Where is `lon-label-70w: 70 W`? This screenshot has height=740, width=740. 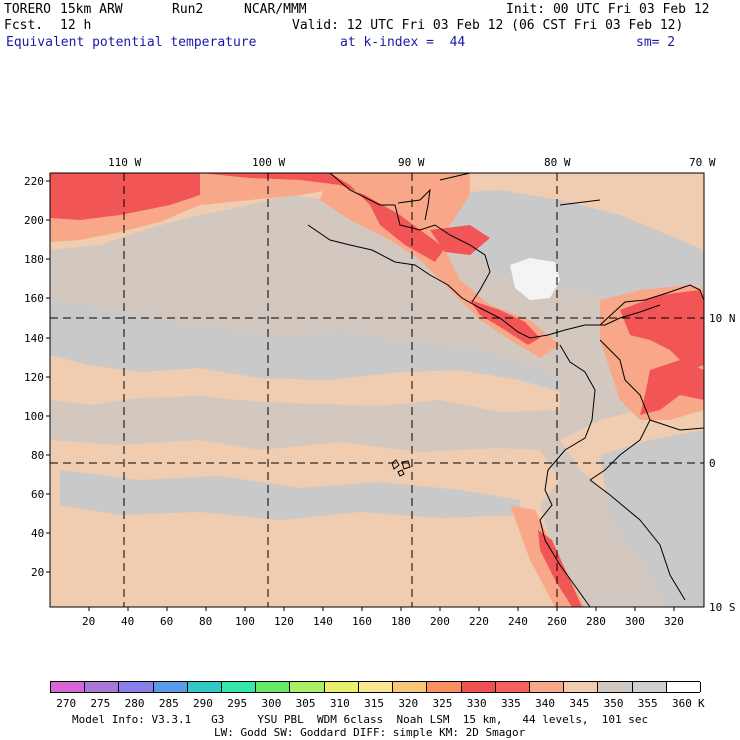
lon-label-70w: 70 W is located at coordinates (702, 162).